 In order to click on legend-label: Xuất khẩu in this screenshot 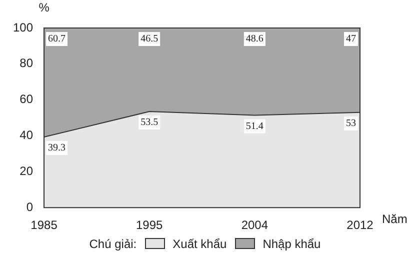, I will do `click(199, 243)`.